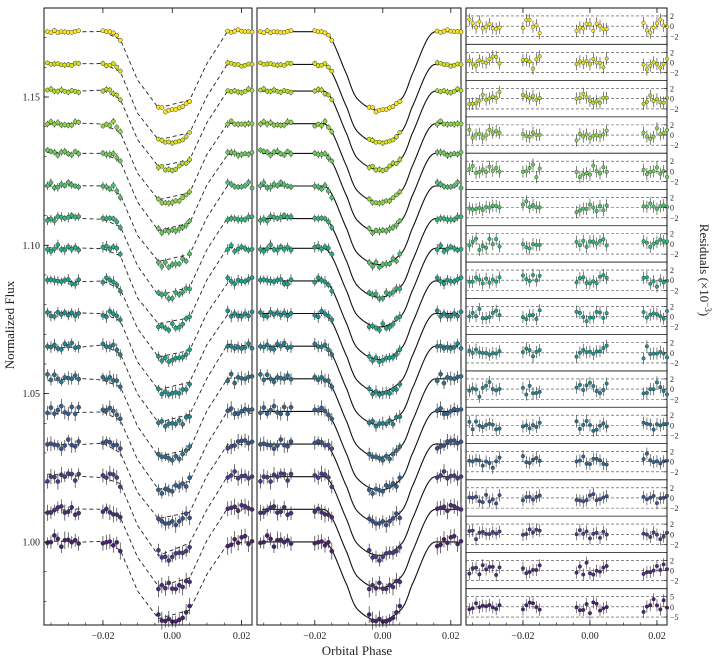  I want to click on model-curve, so click(360, 483).